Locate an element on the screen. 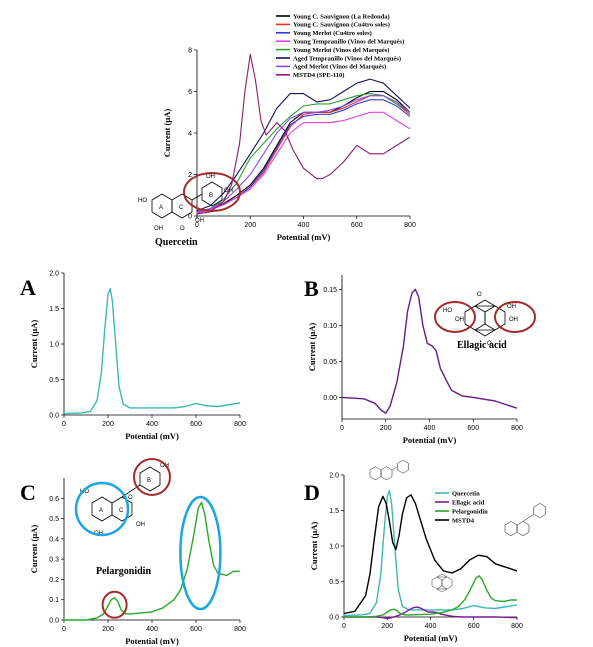  quercetin-mini-structure-icon is located at coordinates (389, 470).